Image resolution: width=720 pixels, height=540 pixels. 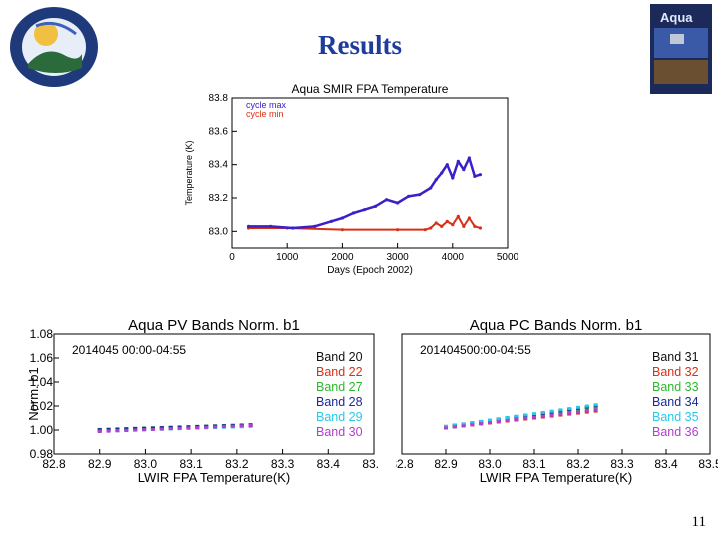 What do you see at coordinates (675, 357) in the screenshot?
I see `legend-entry: Band 31` at bounding box center [675, 357].